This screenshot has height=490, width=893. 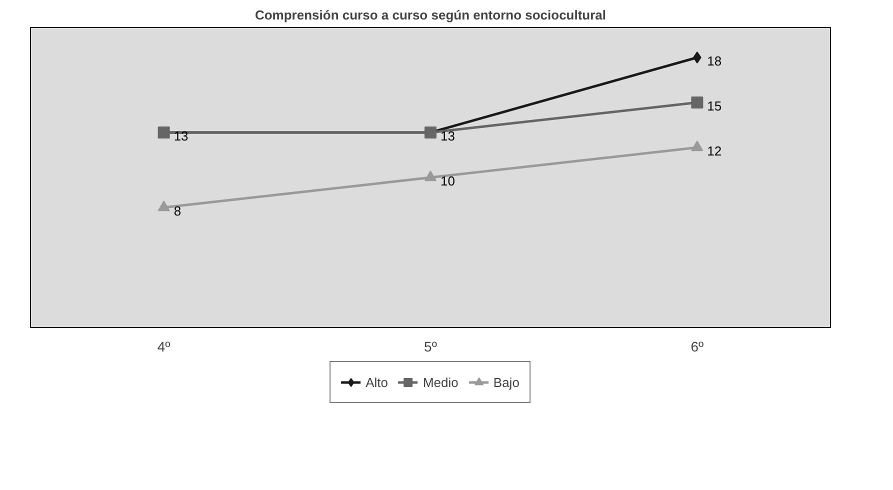 What do you see at coordinates (163, 346) in the screenshot?
I see `x-tick-label: 4º` at bounding box center [163, 346].